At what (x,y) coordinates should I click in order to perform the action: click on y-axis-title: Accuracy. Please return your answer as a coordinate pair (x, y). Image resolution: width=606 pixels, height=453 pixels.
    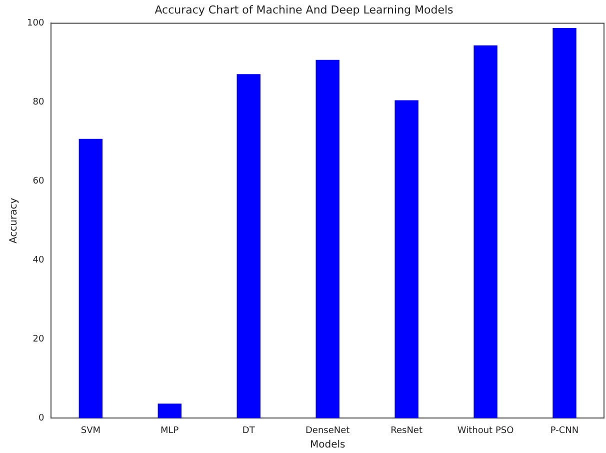
    Looking at the image, I should click on (14, 221).